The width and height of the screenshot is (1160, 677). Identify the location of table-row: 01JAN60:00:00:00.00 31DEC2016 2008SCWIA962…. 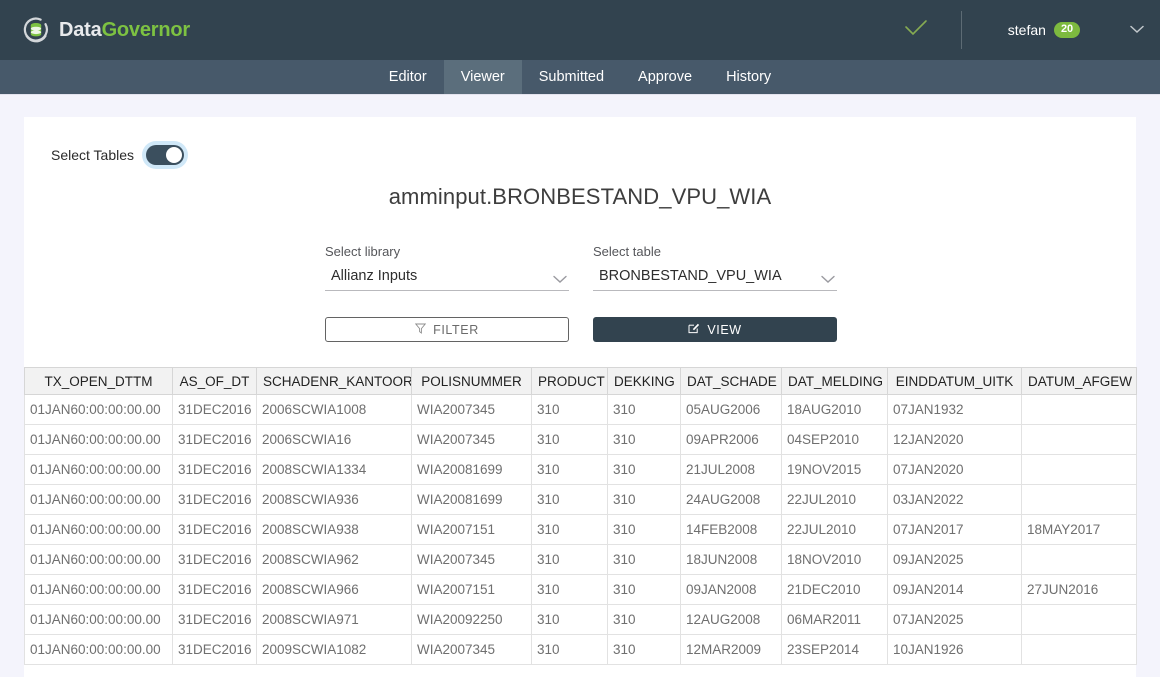
(580, 559).